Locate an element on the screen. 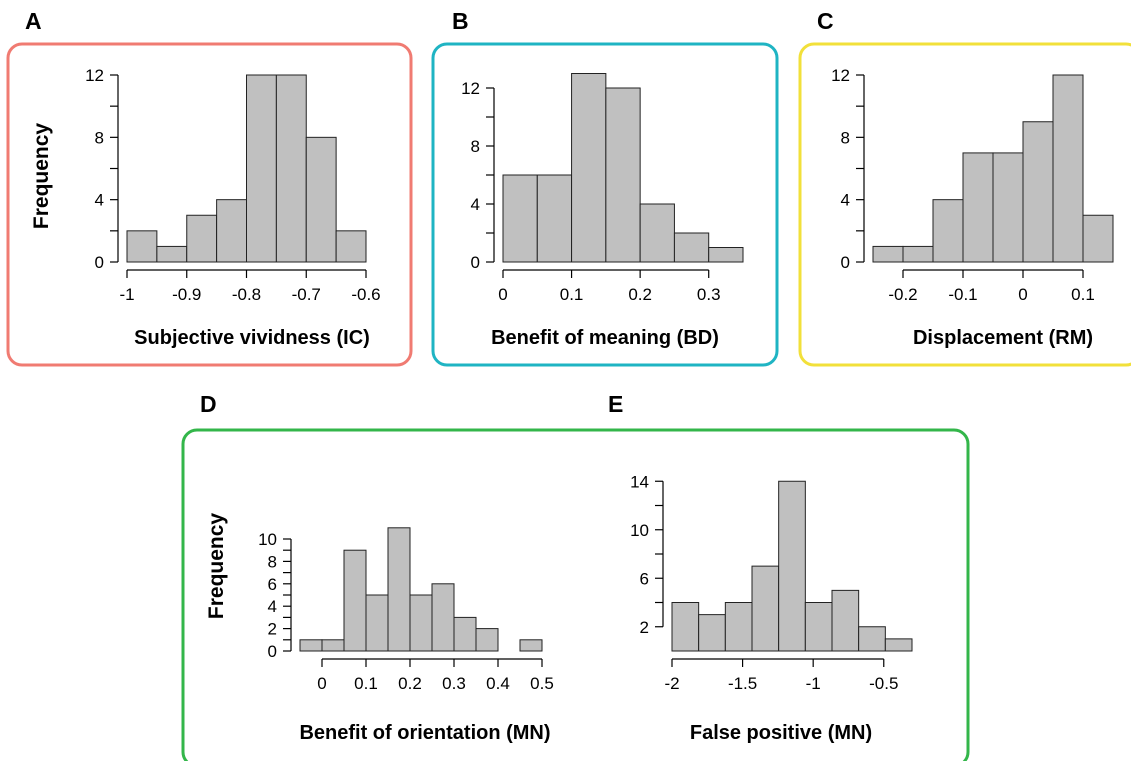 The image size is (1131, 761). panel-b-frame is located at coordinates (605, 204).